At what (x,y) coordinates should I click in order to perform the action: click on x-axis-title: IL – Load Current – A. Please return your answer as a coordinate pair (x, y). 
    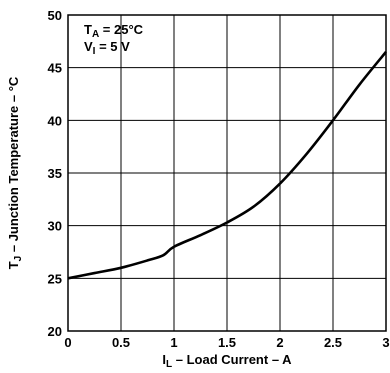
    Looking at the image, I should click on (227, 361).